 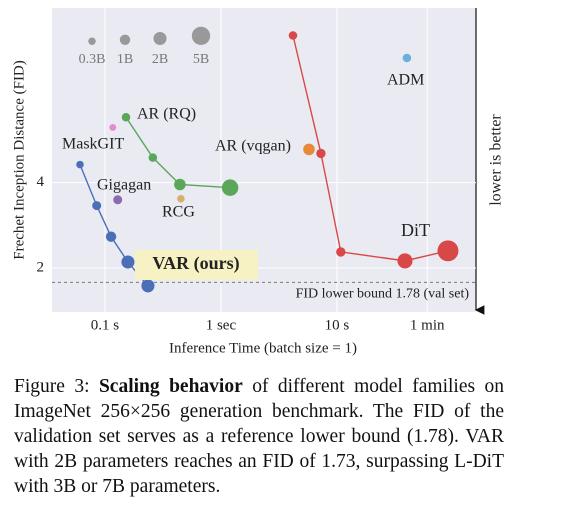 I want to click on y-axis-label: Frechet Inception Distance (FID), so click(x=19, y=160).